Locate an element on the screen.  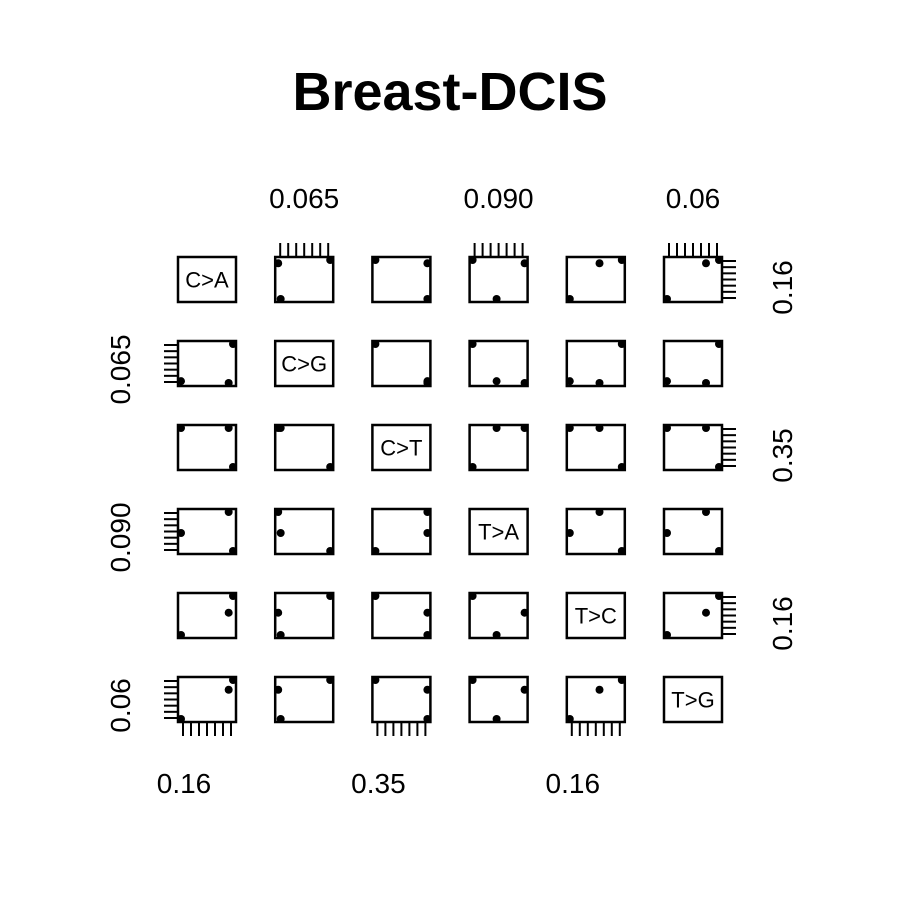
chart-title: Breast-DCIS is located at coordinates (449, 92).